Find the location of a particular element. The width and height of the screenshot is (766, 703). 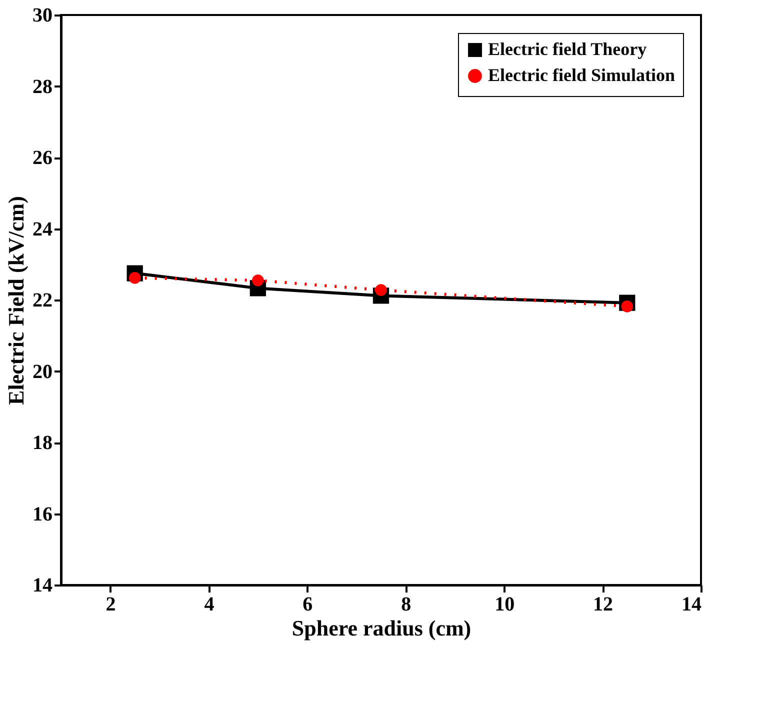

x-tick-label: 8 is located at coordinates (406, 605).